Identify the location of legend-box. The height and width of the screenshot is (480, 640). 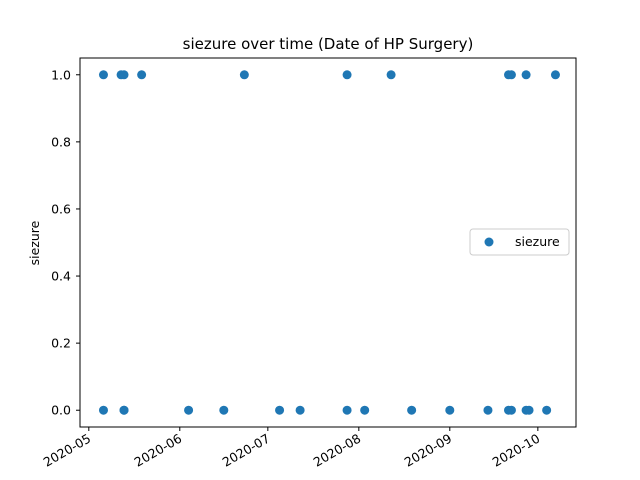
(519, 242).